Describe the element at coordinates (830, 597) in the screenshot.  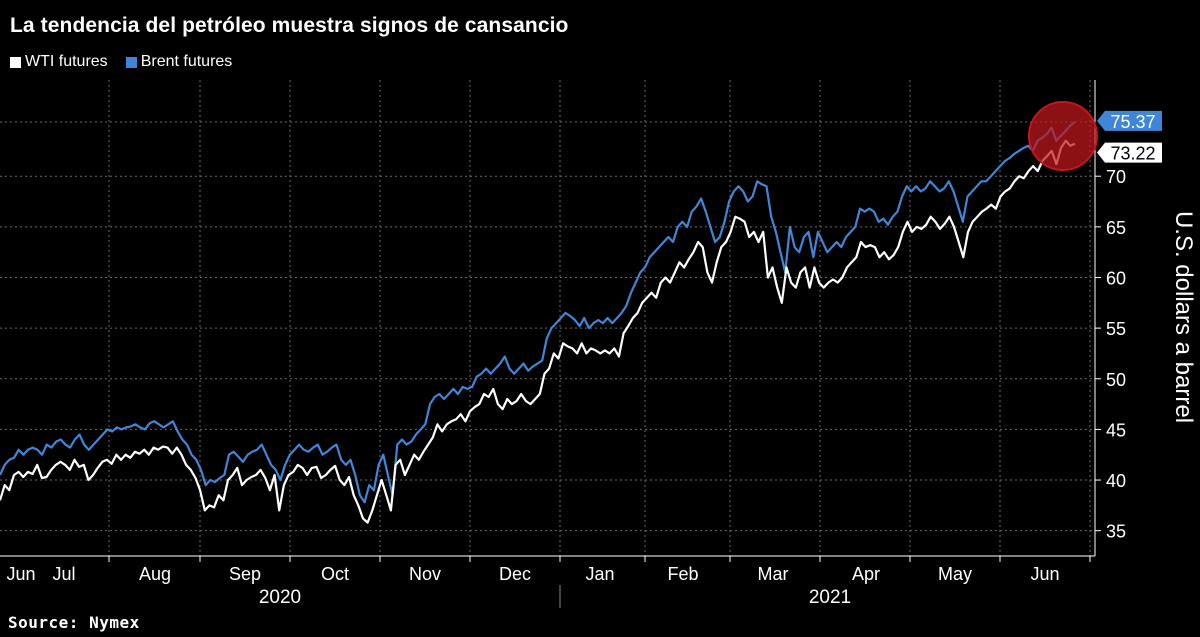
I see `x-year-label: 2021` at that location.